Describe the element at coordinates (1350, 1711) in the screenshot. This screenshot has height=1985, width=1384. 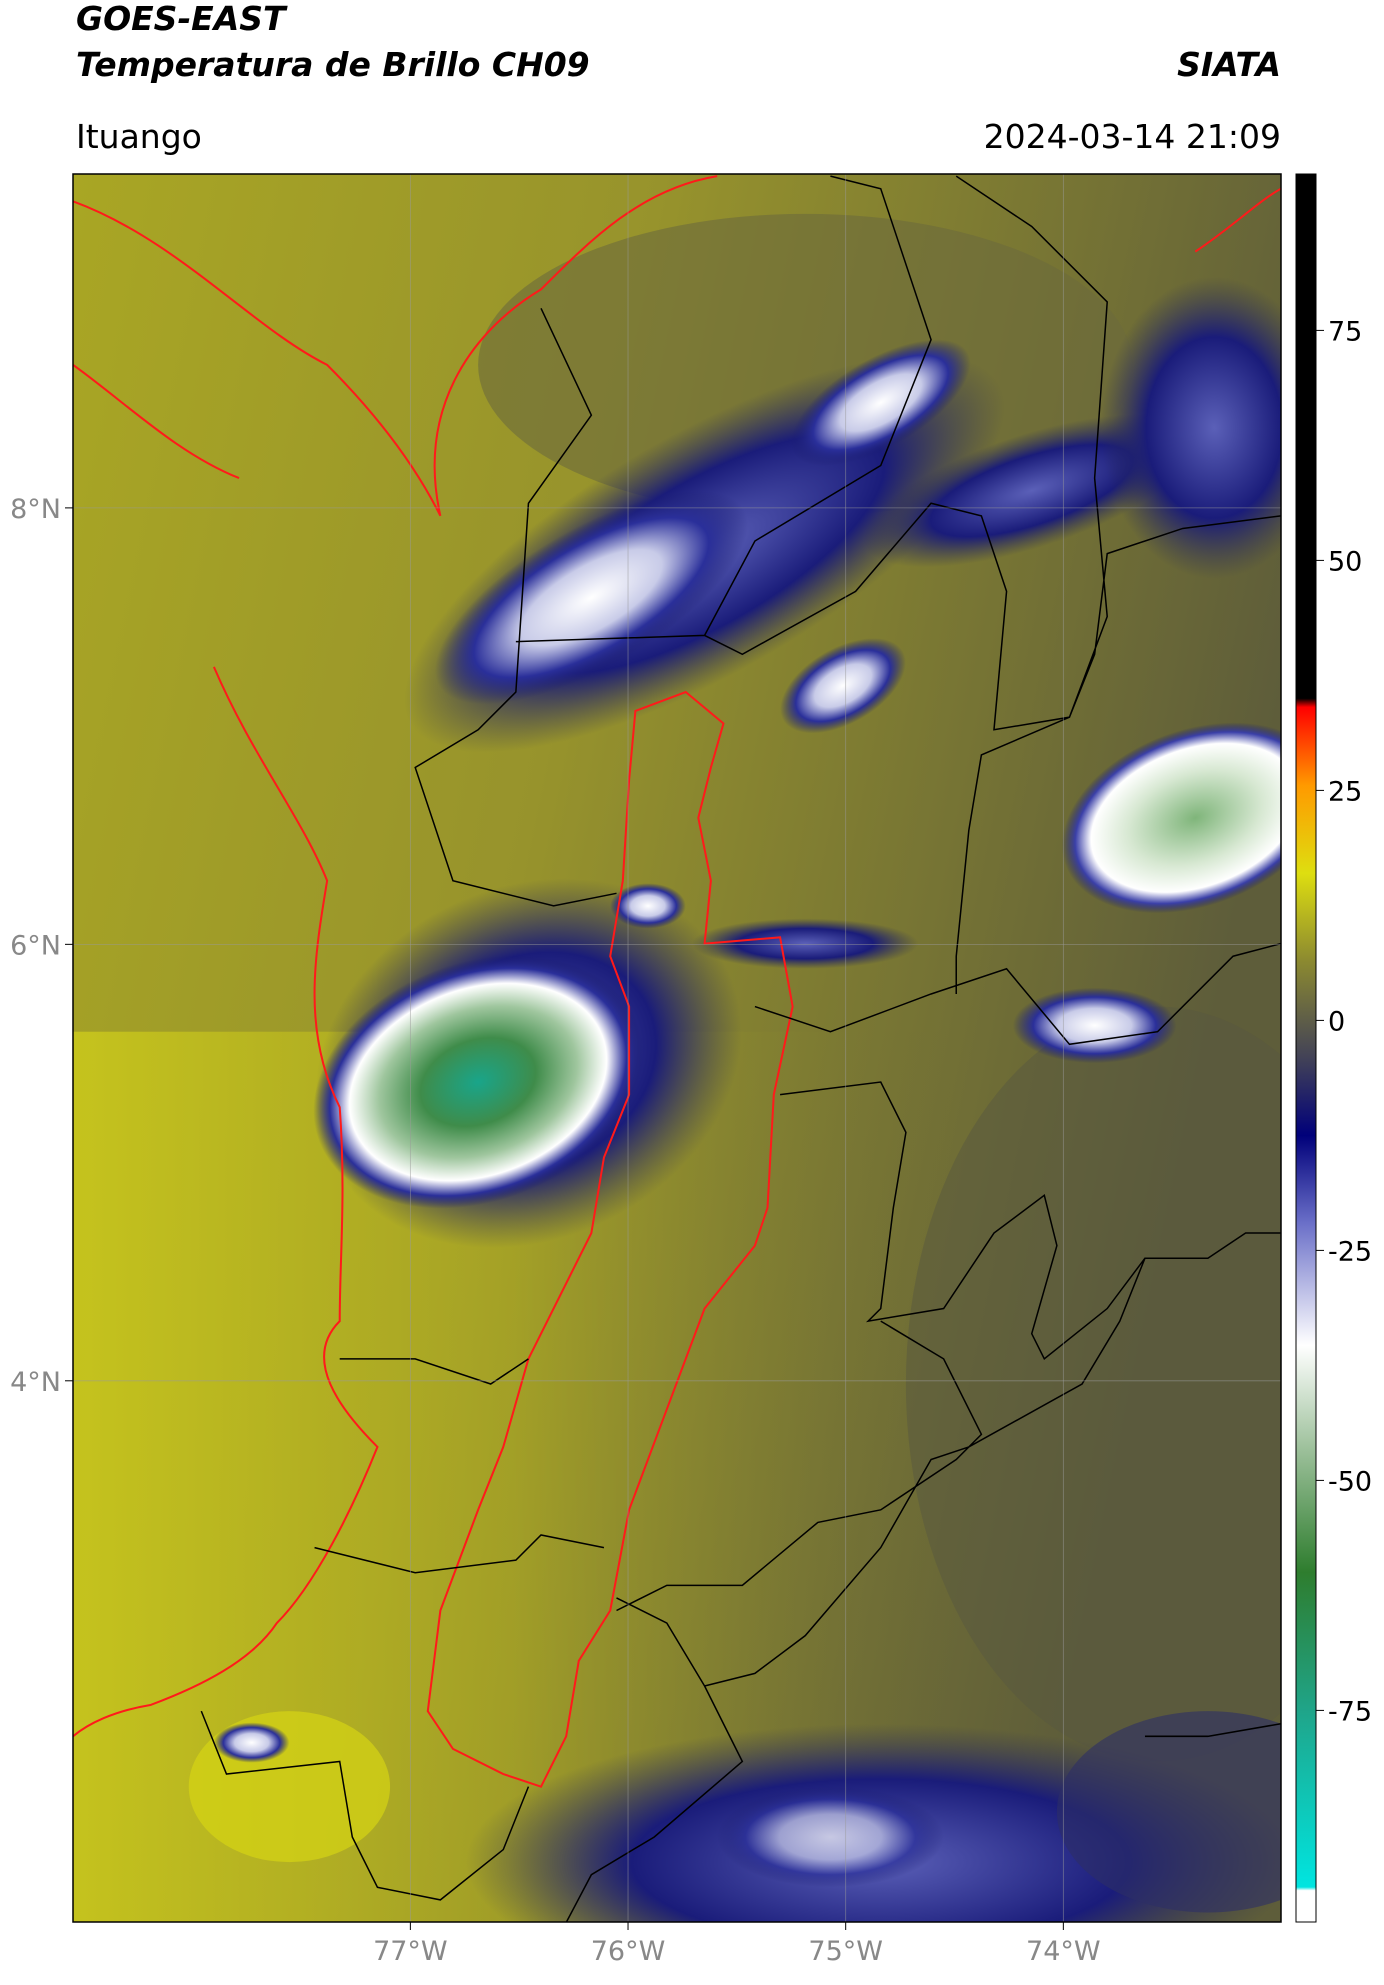
I see `colorbar-tick-label: -75` at that location.